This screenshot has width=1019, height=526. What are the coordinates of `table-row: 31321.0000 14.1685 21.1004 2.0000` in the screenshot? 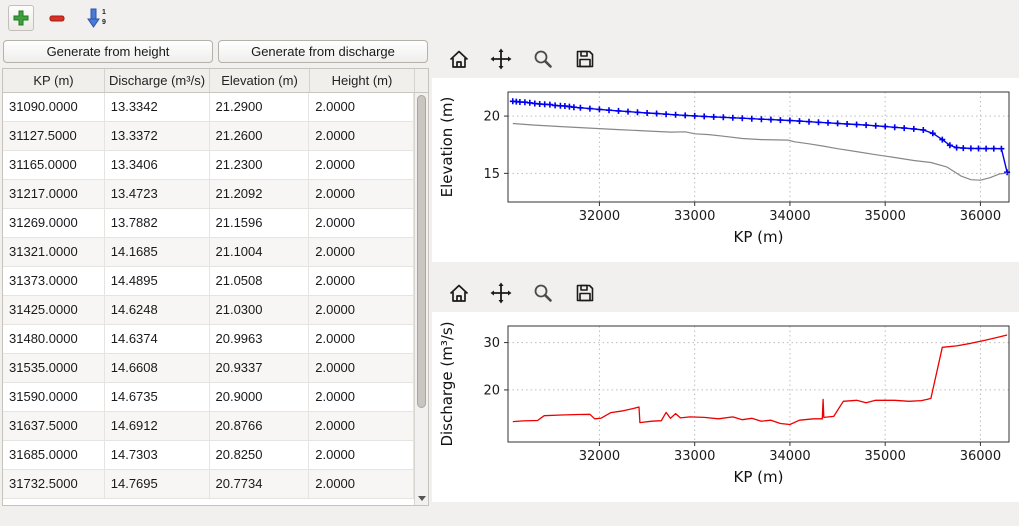 It's located at (208, 252).